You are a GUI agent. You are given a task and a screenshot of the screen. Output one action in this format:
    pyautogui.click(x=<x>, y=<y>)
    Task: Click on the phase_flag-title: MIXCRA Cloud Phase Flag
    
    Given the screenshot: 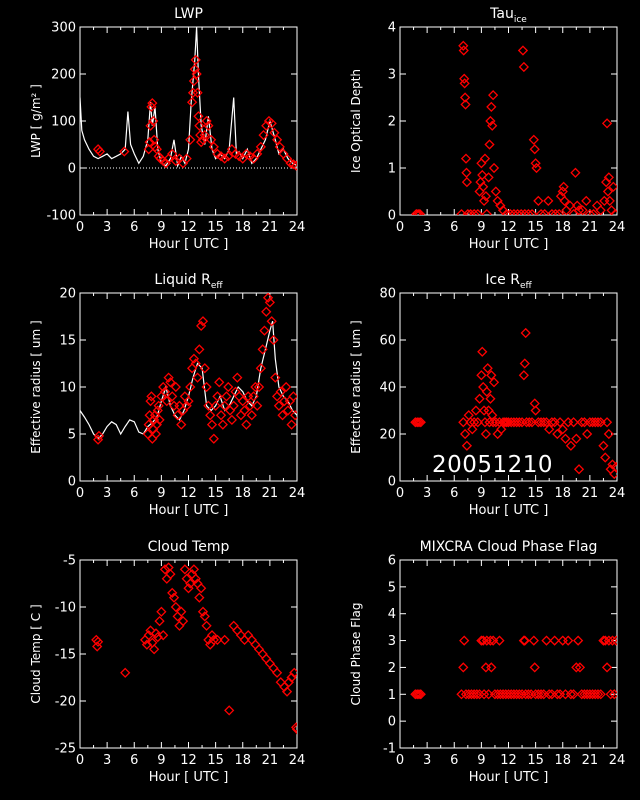 What is the action you would take?
    pyautogui.click(x=509, y=547)
    